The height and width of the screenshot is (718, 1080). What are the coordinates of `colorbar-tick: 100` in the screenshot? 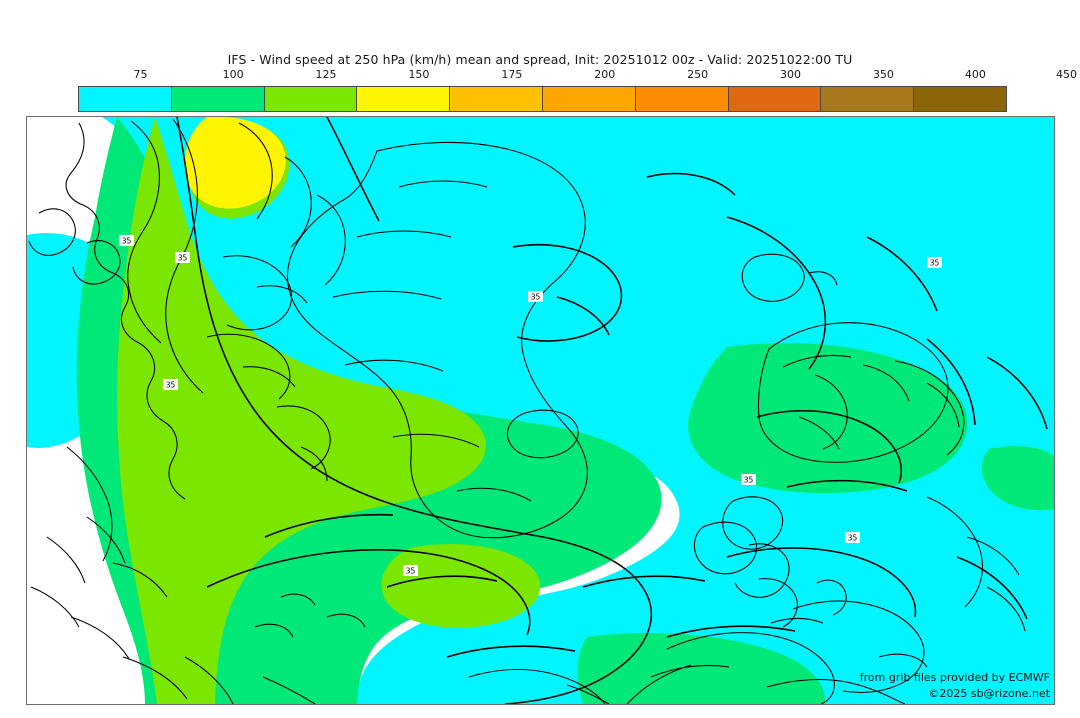 It's located at (233, 74).